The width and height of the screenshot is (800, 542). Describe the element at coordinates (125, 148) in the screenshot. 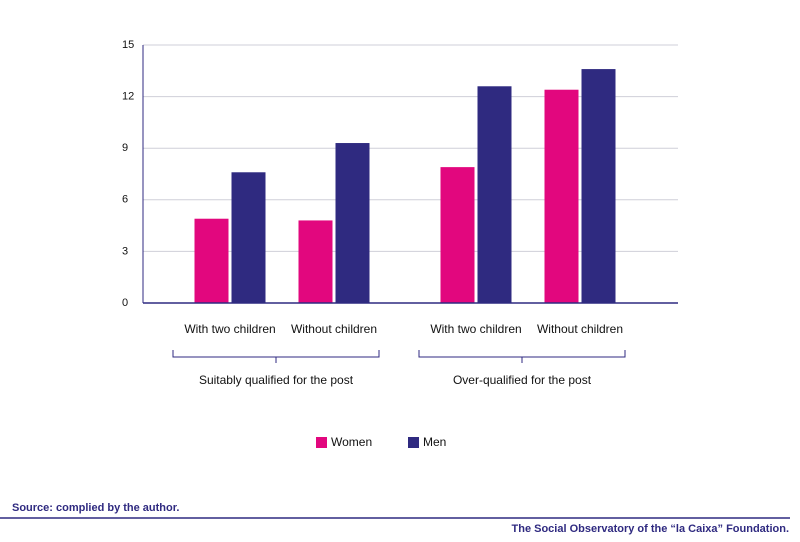

I see `y-tick-label: 9` at that location.